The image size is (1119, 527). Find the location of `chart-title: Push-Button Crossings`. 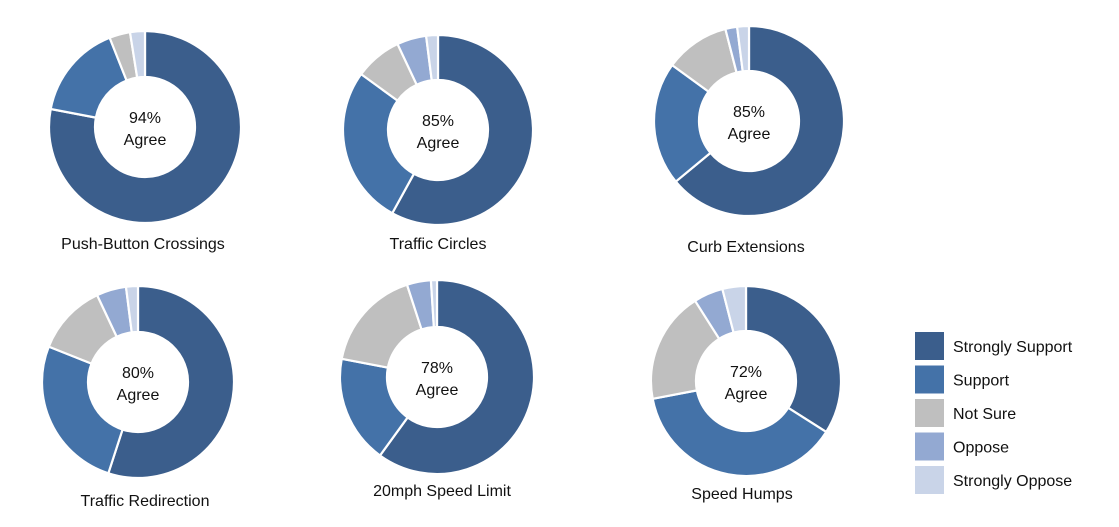

chart-title: Push-Button Crossings is located at coordinates (143, 244).